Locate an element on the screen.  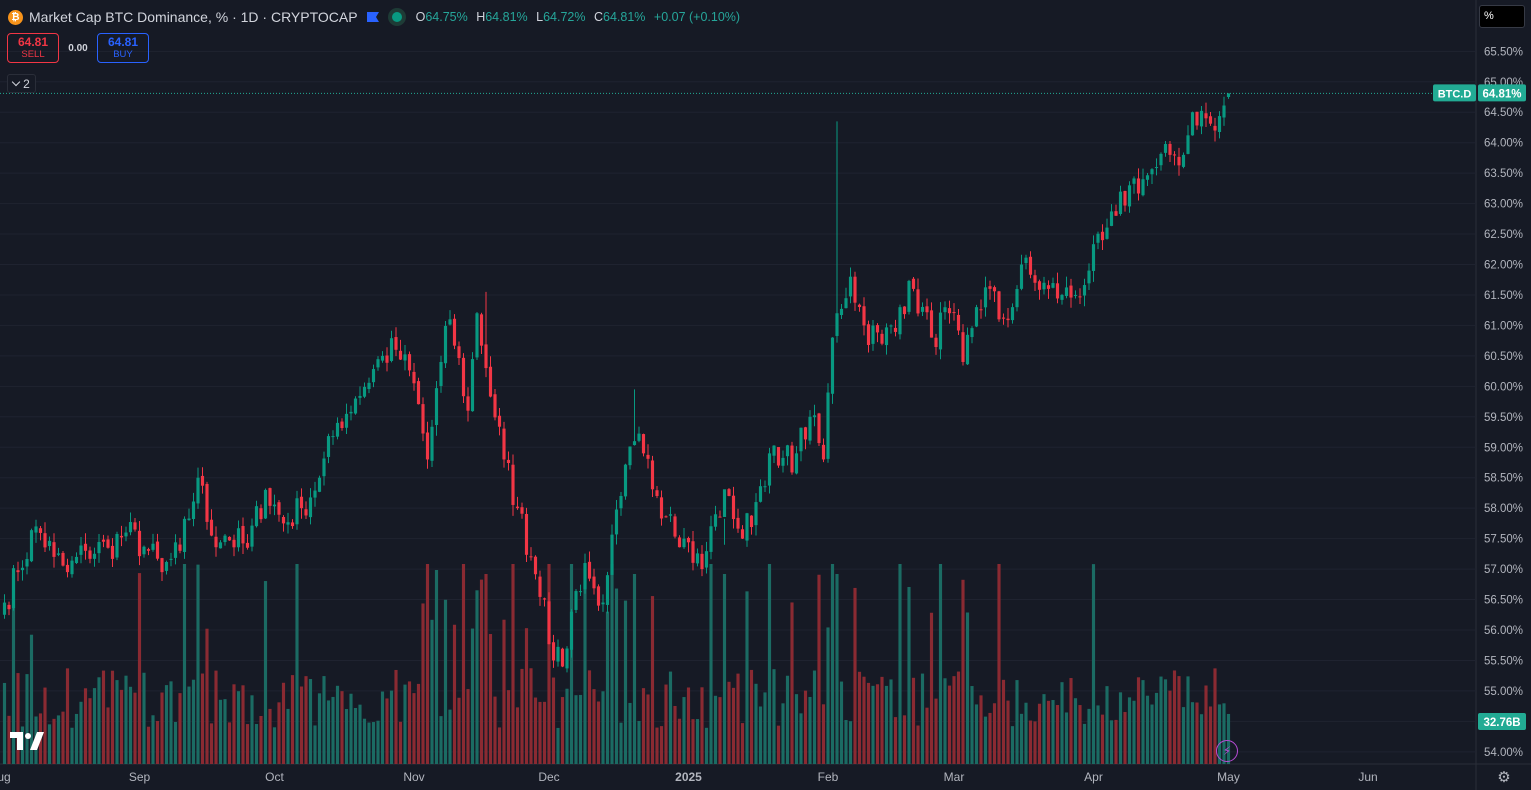
buy-button: 64.81 BUY is located at coordinates (123, 48).